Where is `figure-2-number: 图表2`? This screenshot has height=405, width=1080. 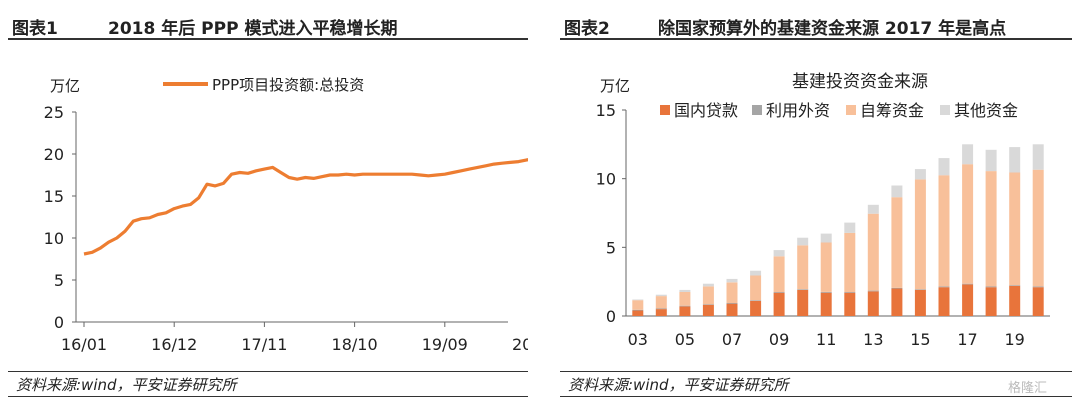 figure-2-number: 图表2 is located at coordinates (587, 29).